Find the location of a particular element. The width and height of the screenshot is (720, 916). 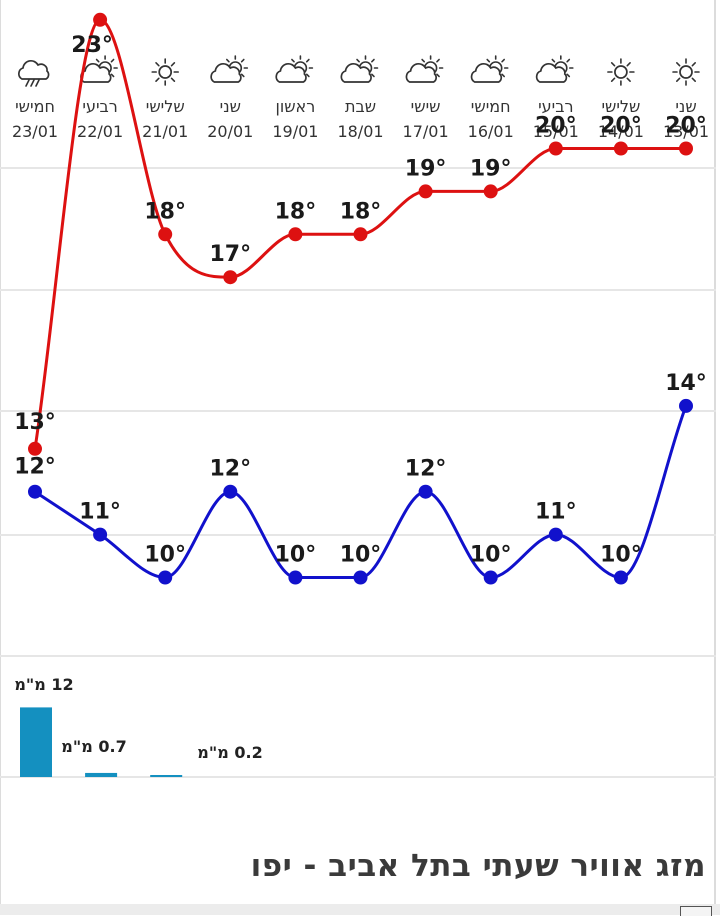

date-label: 23/01 is located at coordinates (35, 131).